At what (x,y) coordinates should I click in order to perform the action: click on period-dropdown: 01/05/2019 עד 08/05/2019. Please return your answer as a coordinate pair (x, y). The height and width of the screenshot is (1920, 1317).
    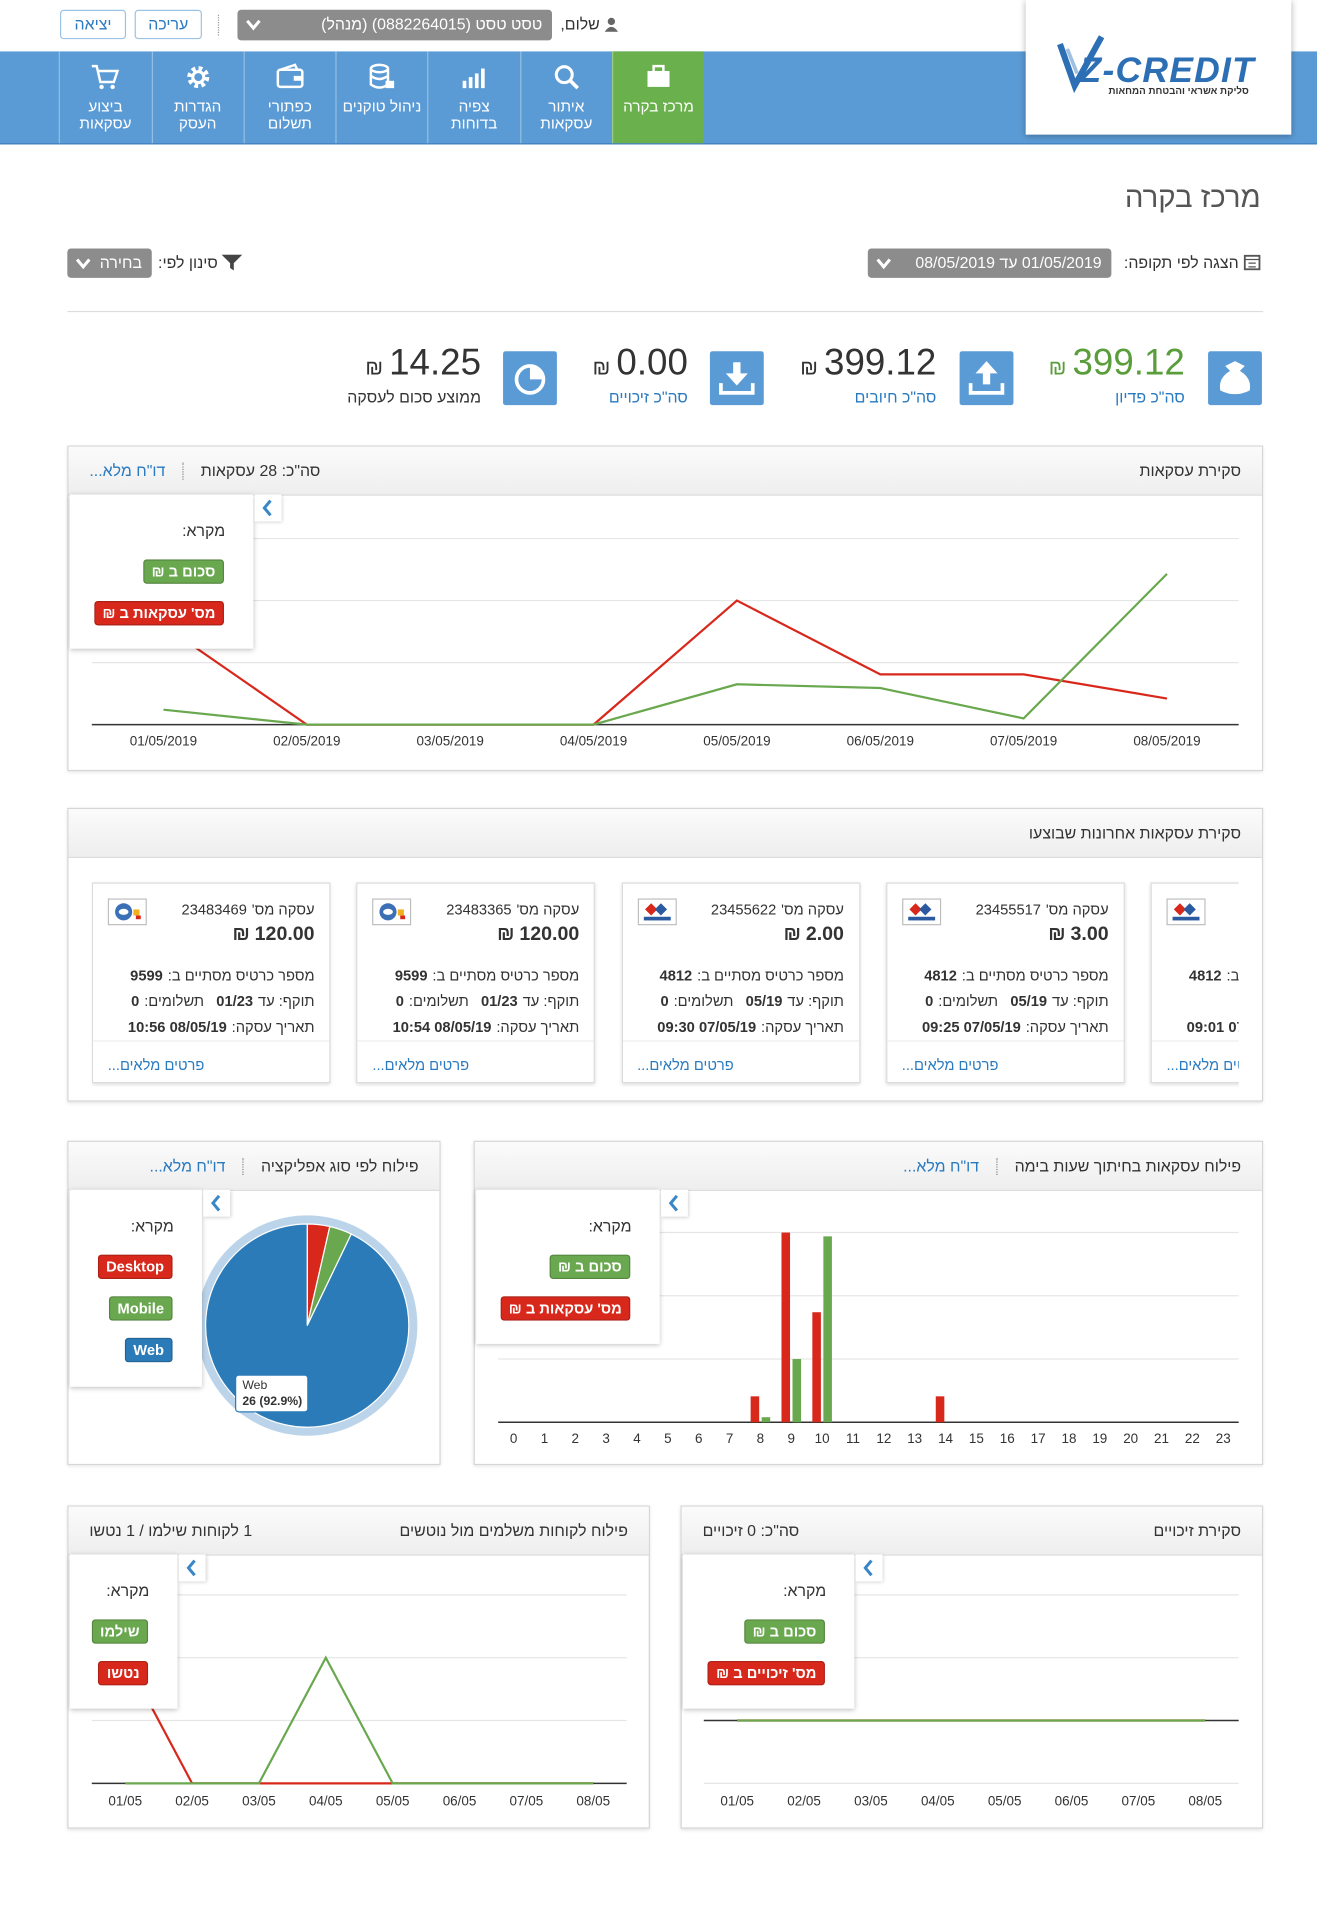
    Looking at the image, I should click on (989, 263).